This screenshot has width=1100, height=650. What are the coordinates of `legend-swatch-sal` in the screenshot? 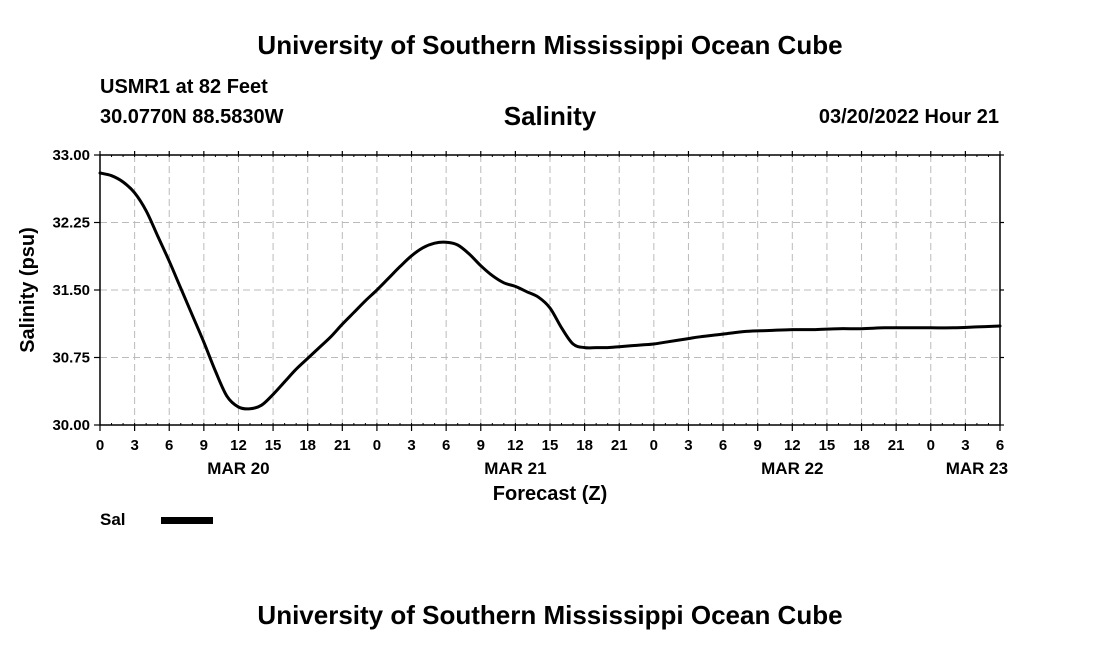 It's located at (187, 520).